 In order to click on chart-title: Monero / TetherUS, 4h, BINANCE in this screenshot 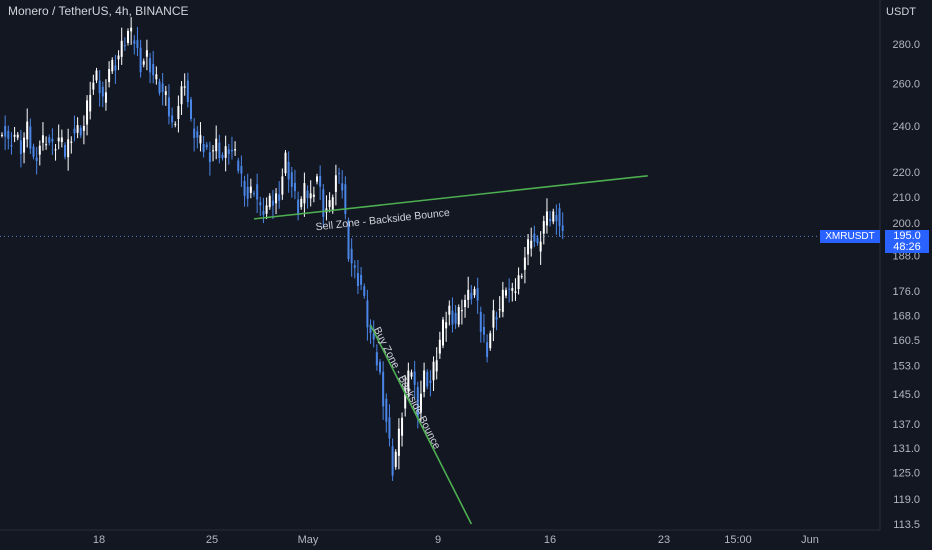, I will do `click(98, 11)`.